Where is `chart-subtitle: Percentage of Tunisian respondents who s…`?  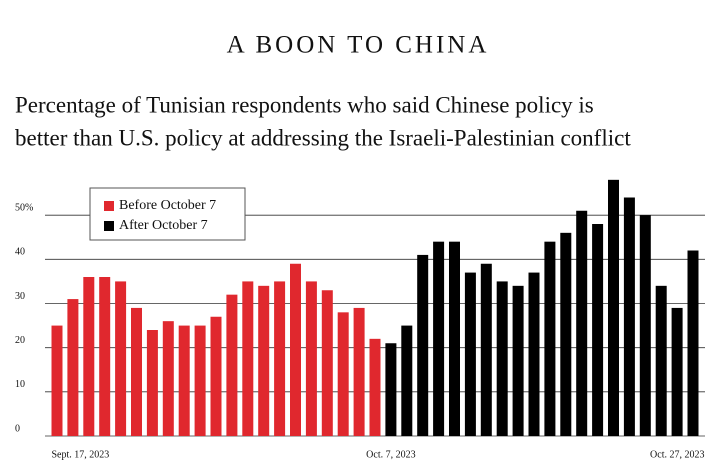 chart-subtitle: Percentage of Tunisian respondents who s… is located at coordinates (304, 104).